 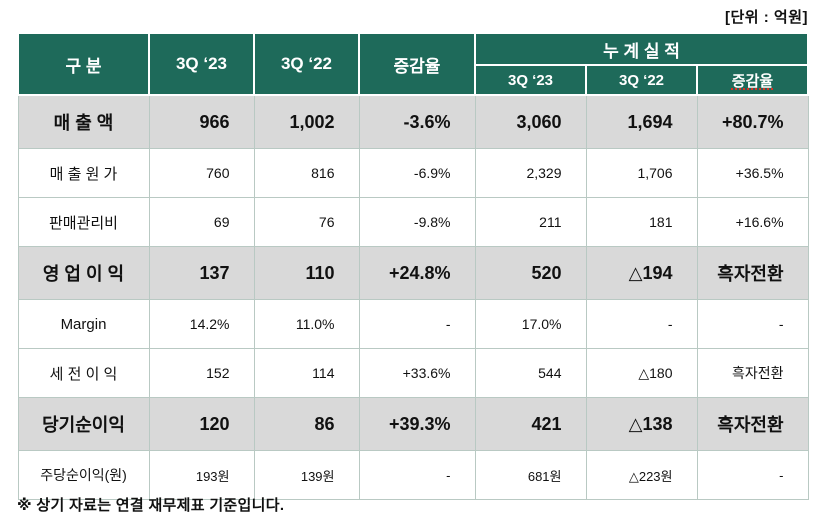 What do you see at coordinates (306, 222) in the screenshot?
I see `cell-3q22-value: 76` at bounding box center [306, 222].